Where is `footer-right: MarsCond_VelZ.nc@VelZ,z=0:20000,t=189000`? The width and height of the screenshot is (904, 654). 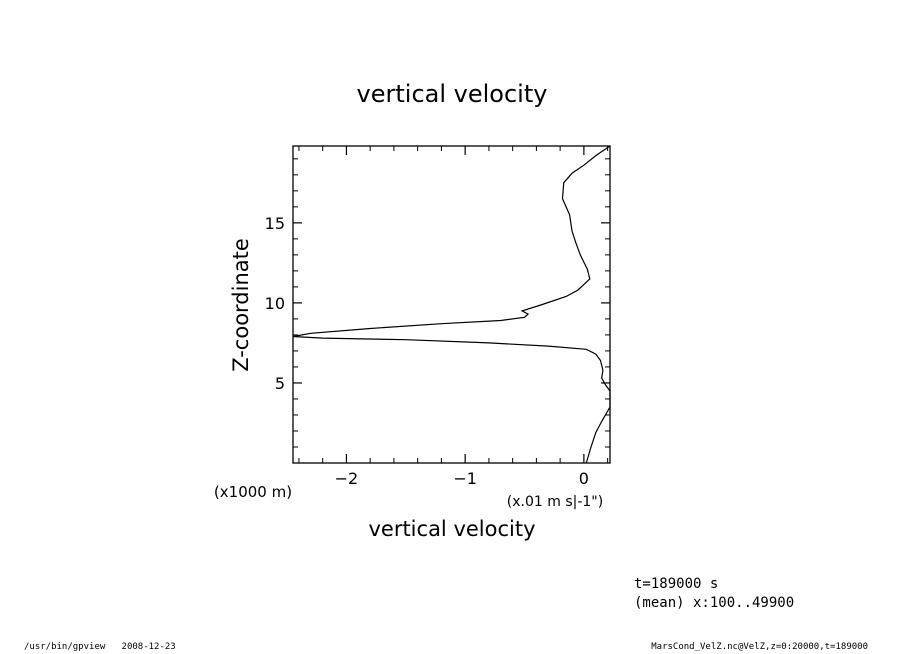 footer-right: MarsCond_VelZ.nc@VelZ,z=0:20000,t=189000 is located at coordinates (759, 647).